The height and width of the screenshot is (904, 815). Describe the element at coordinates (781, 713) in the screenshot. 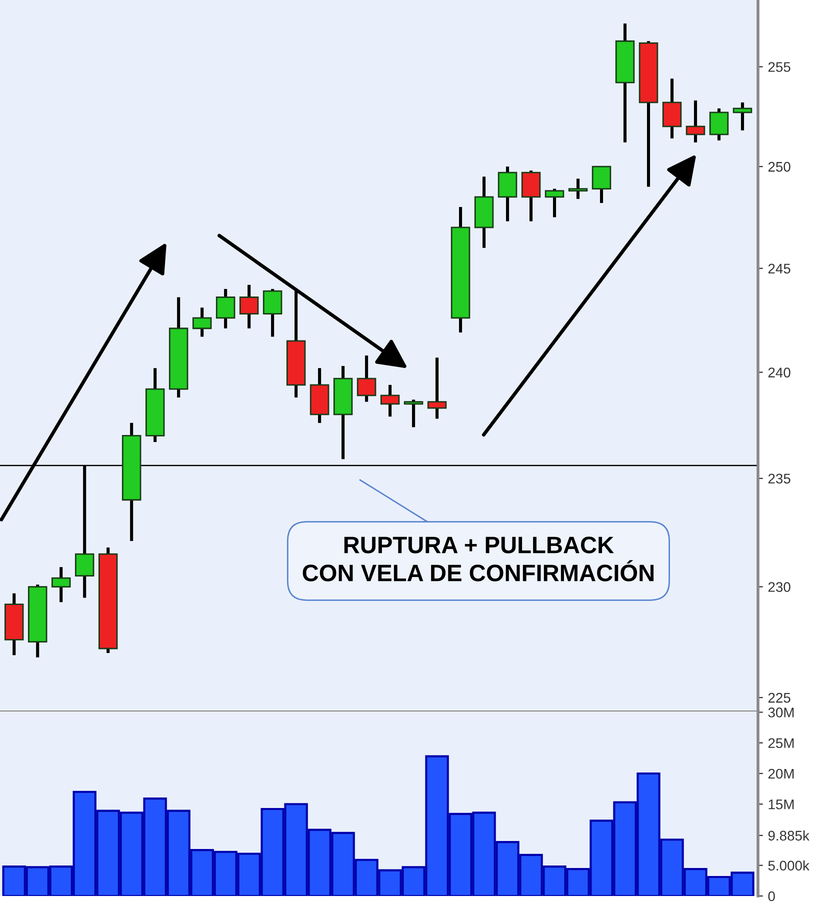

I see `y-tick-label: 30M` at that location.